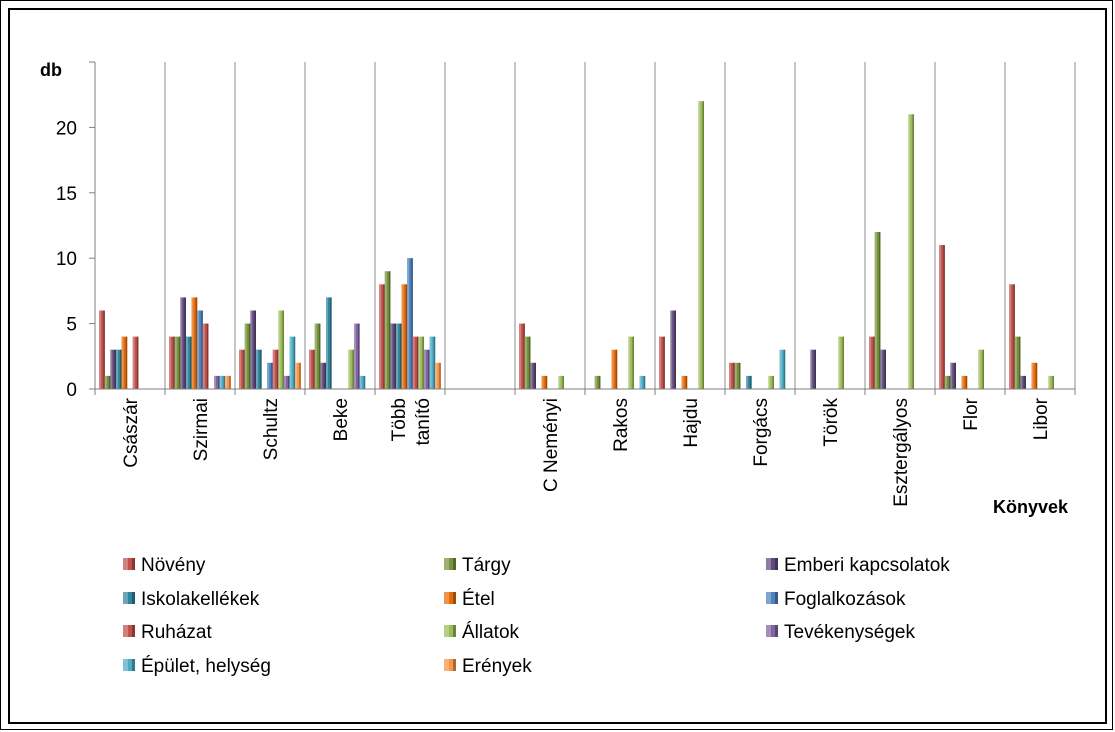 Image resolution: width=1115 pixels, height=732 pixels. Describe the element at coordinates (831, 422) in the screenshot. I see `x-tick-label: Török` at that location.